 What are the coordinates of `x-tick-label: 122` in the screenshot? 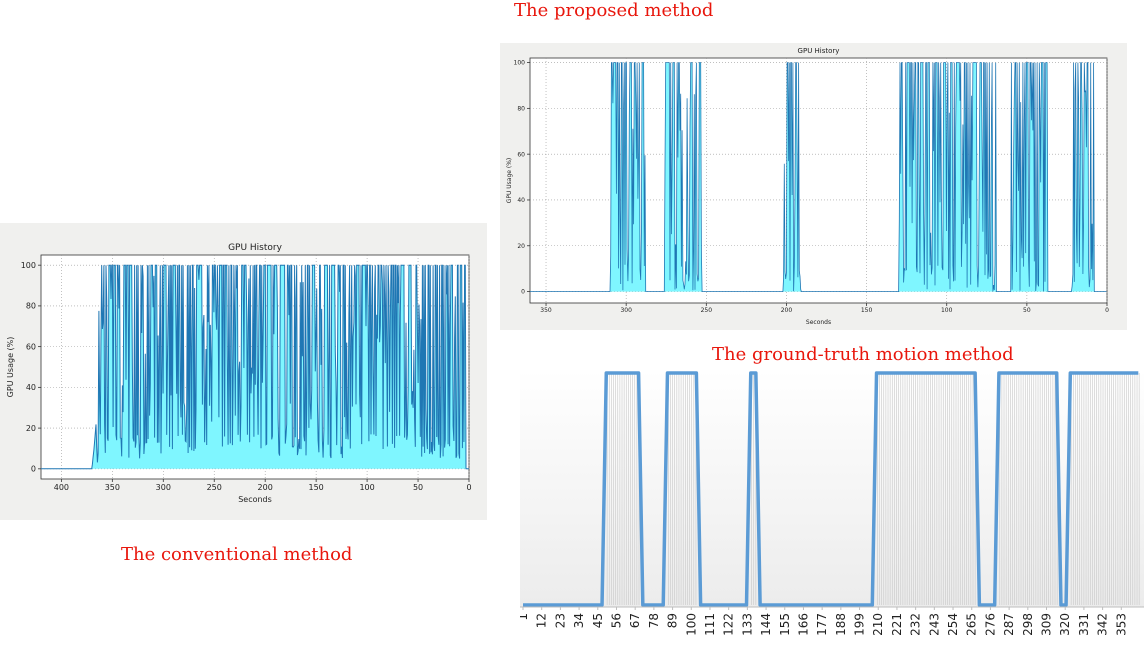 It's located at (729, 624).